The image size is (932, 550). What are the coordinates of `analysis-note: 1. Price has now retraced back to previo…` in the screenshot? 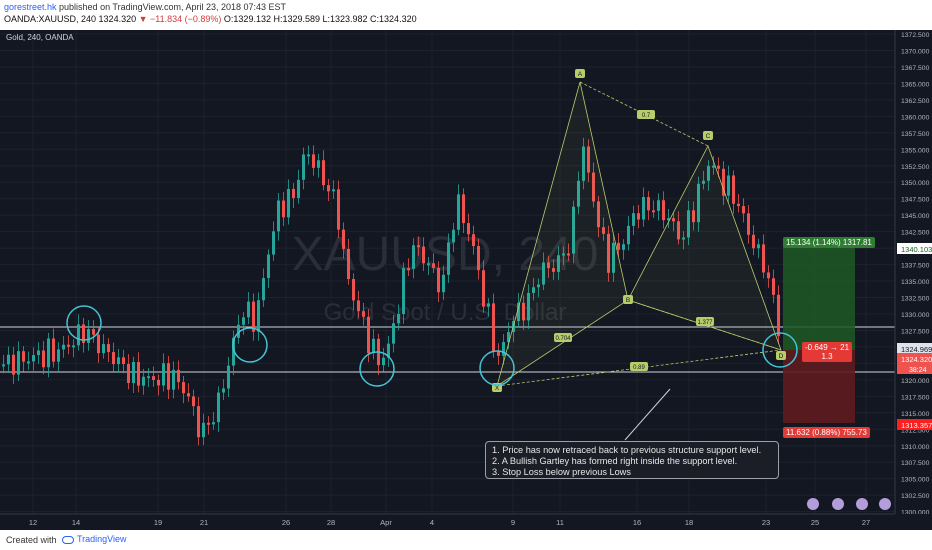 It's located at (632, 460).